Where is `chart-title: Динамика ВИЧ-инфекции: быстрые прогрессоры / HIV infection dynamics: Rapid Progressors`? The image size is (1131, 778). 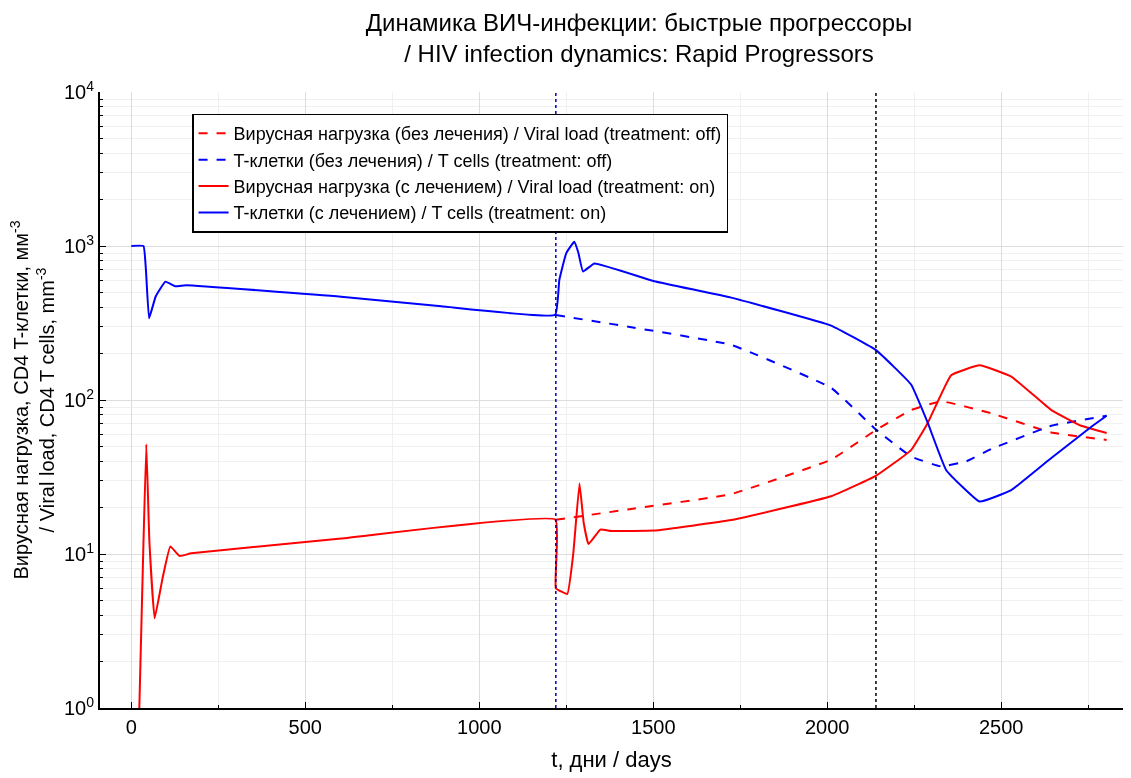 chart-title: Динамика ВИЧ-инфекции: быстрые прогрессоры / HIV infection dynamics: Rapid Progressors is located at coordinates (639, 38).